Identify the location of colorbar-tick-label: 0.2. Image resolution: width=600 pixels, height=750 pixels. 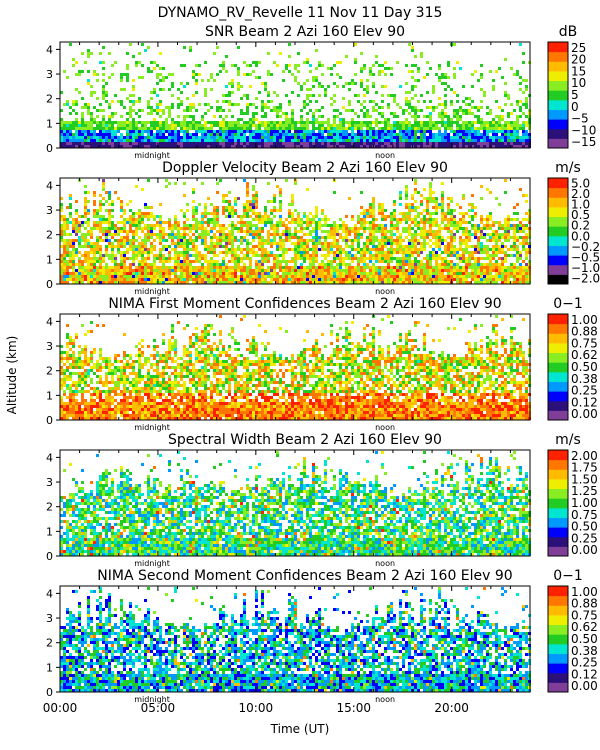
(580, 226).